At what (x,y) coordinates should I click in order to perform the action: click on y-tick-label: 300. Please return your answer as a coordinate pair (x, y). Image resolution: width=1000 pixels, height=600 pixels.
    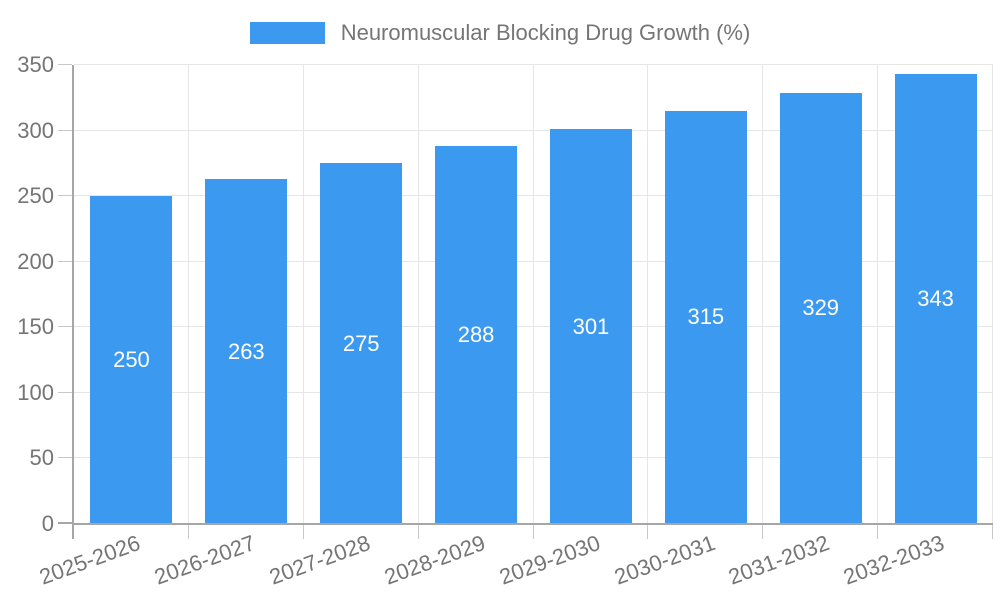
    Looking at the image, I should click on (35, 130).